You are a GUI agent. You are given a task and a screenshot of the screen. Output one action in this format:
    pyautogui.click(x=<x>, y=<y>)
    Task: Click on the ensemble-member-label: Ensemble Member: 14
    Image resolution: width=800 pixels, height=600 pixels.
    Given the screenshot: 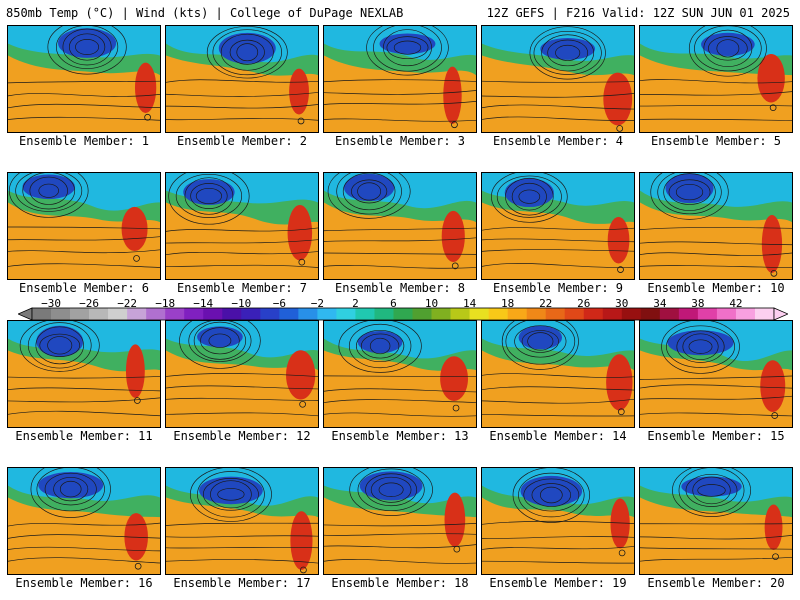 What is the action you would take?
    pyautogui.click(x=558, y=436)
    